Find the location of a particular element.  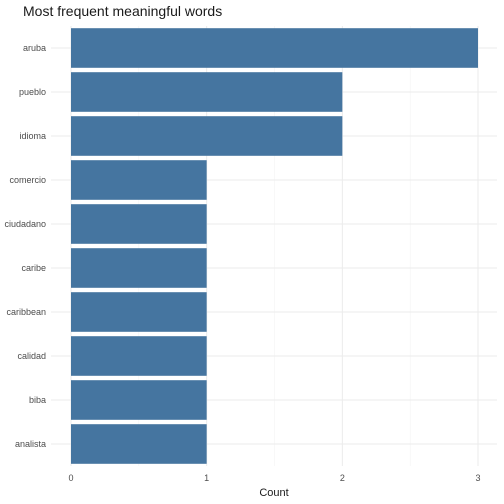

bar-pueblo is located at coordinates (207, 92).